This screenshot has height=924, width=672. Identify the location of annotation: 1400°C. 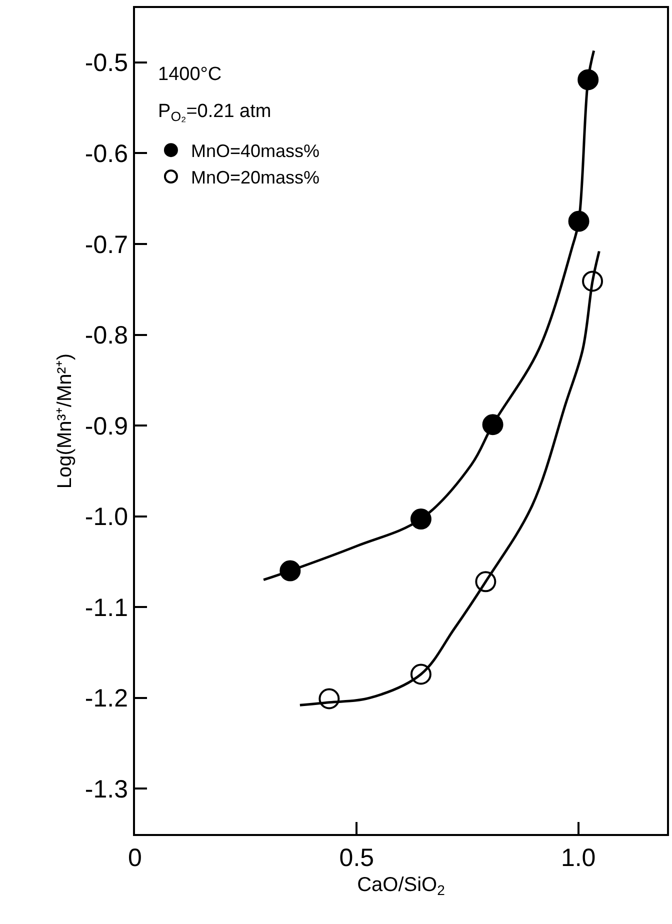
(190, 74).